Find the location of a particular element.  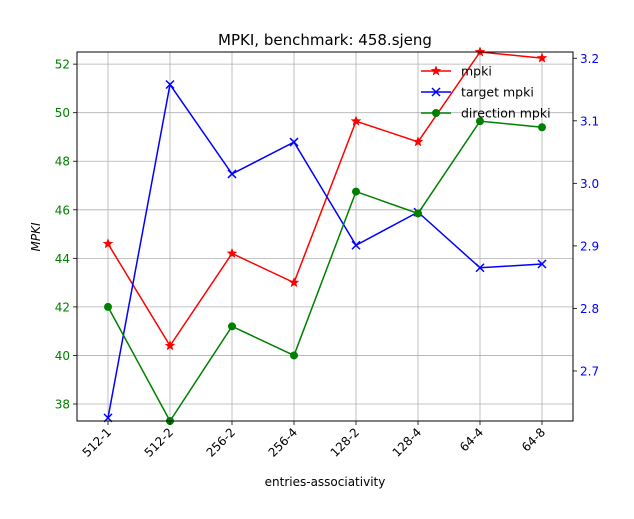

y-left-tick-label: 48 is located at coordinates (62, 162).